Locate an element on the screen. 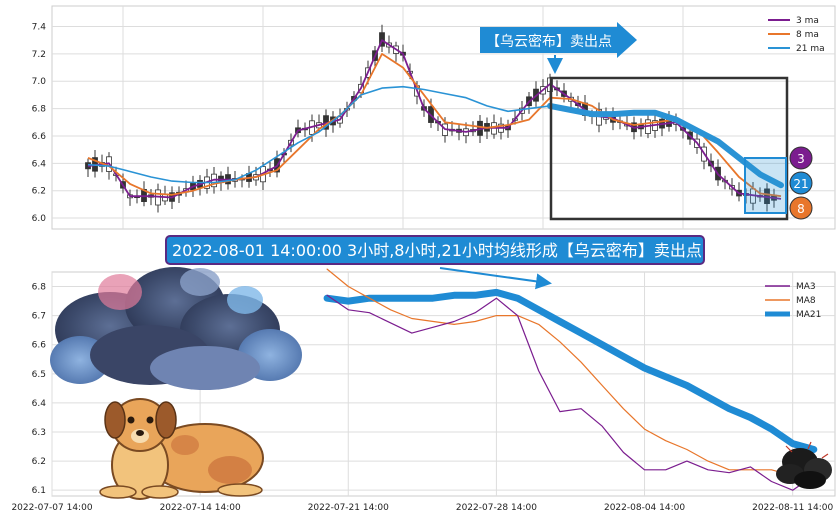 This screenshot has height=520, width=839. legend-label-ma8: 8 ma is located at coordinates (807, 35).